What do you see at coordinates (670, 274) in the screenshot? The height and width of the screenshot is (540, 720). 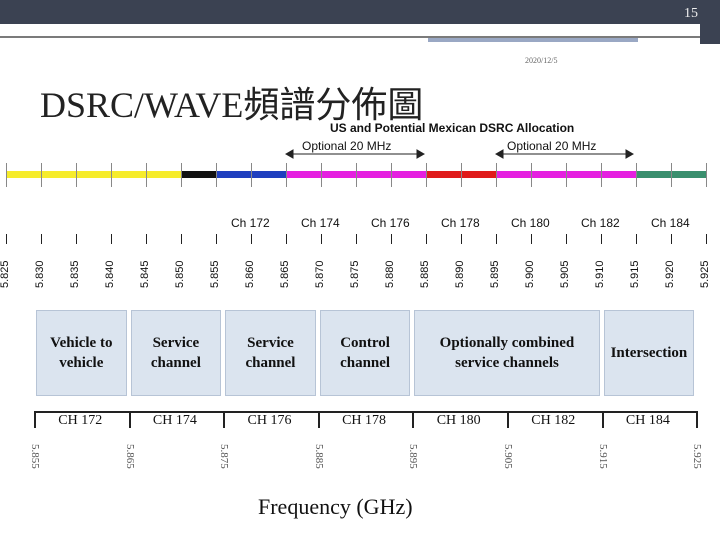 I see `frequency-label: 5.920` at bounding box center [670, 274].